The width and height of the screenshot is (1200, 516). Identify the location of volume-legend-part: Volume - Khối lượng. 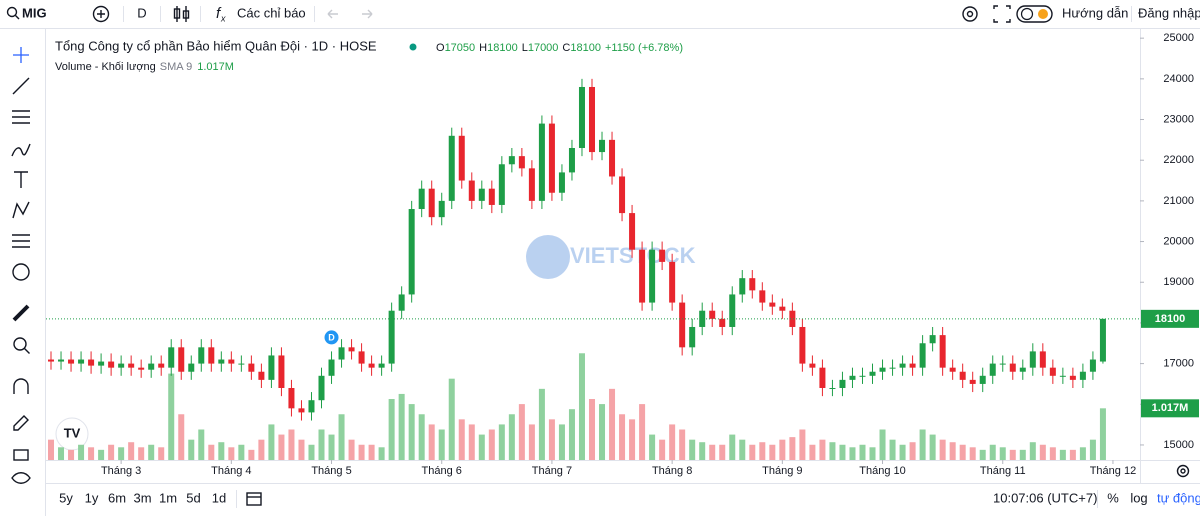
(105, 67).